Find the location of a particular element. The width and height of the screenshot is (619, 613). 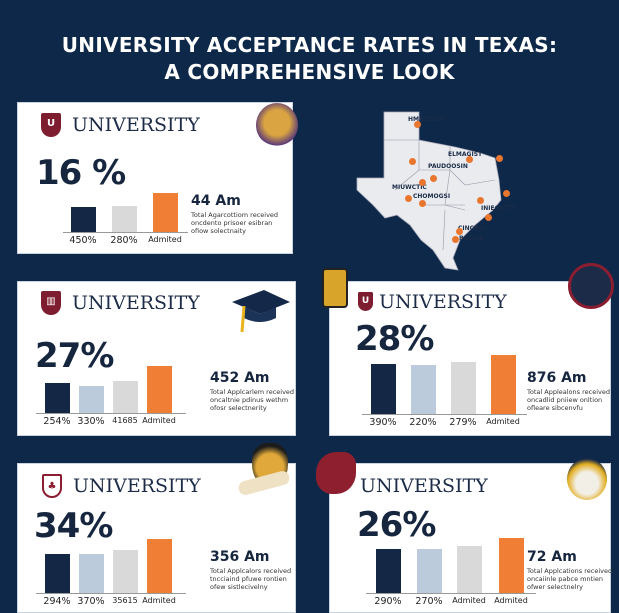

map-label: ELMAGIST is located at coordinates (465, 154).